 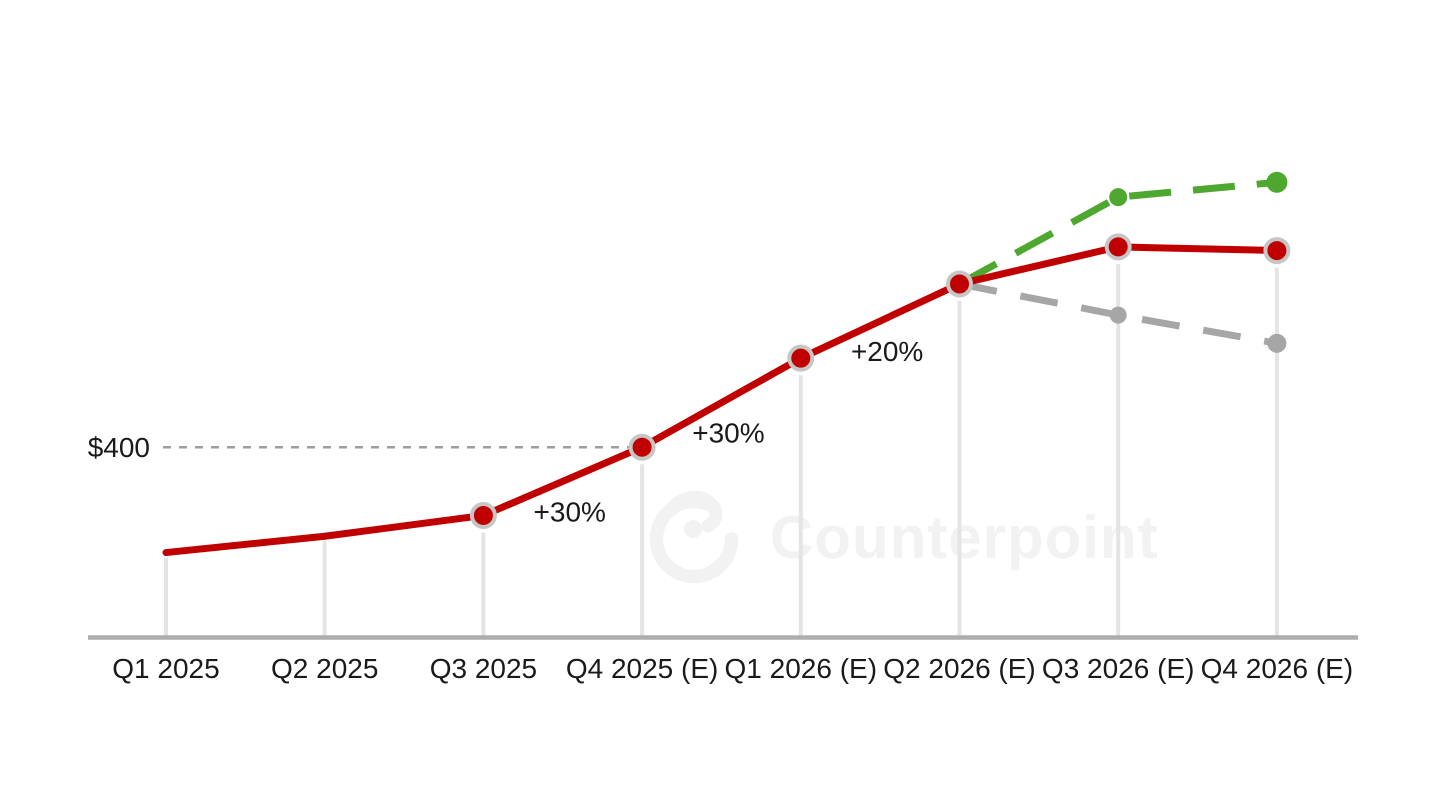 What do you see at coordinates (964, 537) in the screenshot?
I see `watermark-text: Counterpoint` at bounding box center [964, 537].